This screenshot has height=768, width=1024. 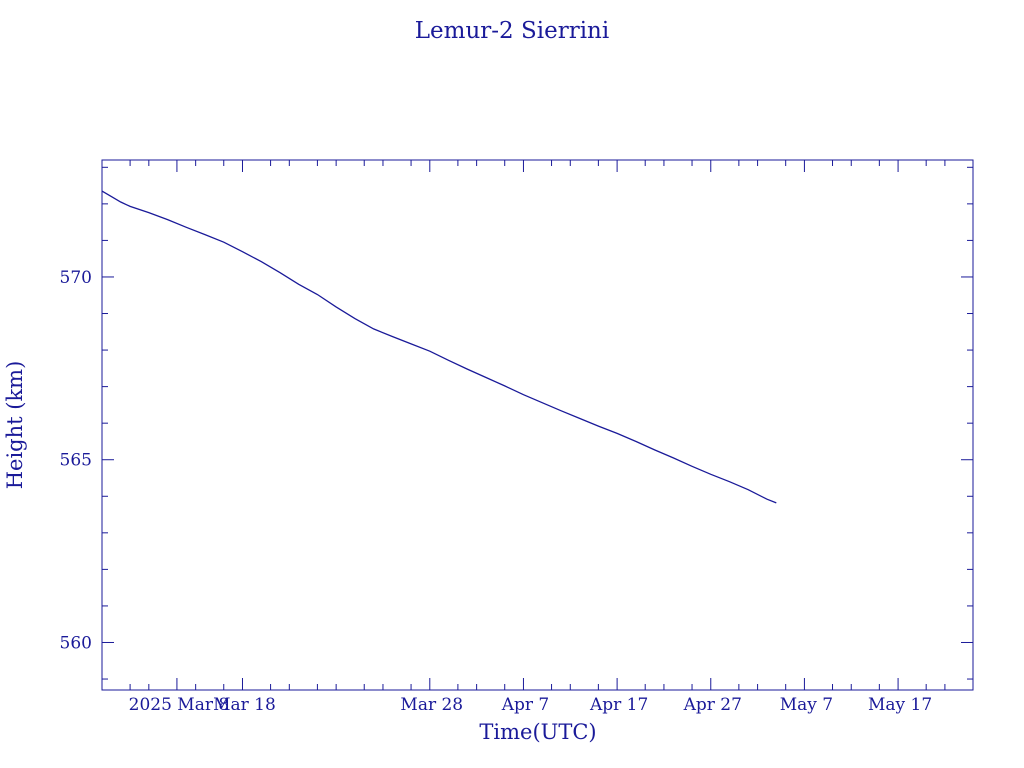 What do you see at coordinates (76, 461) in the screenshot?
I see `y-tick-label: 565` at bounding box center [76, 461].